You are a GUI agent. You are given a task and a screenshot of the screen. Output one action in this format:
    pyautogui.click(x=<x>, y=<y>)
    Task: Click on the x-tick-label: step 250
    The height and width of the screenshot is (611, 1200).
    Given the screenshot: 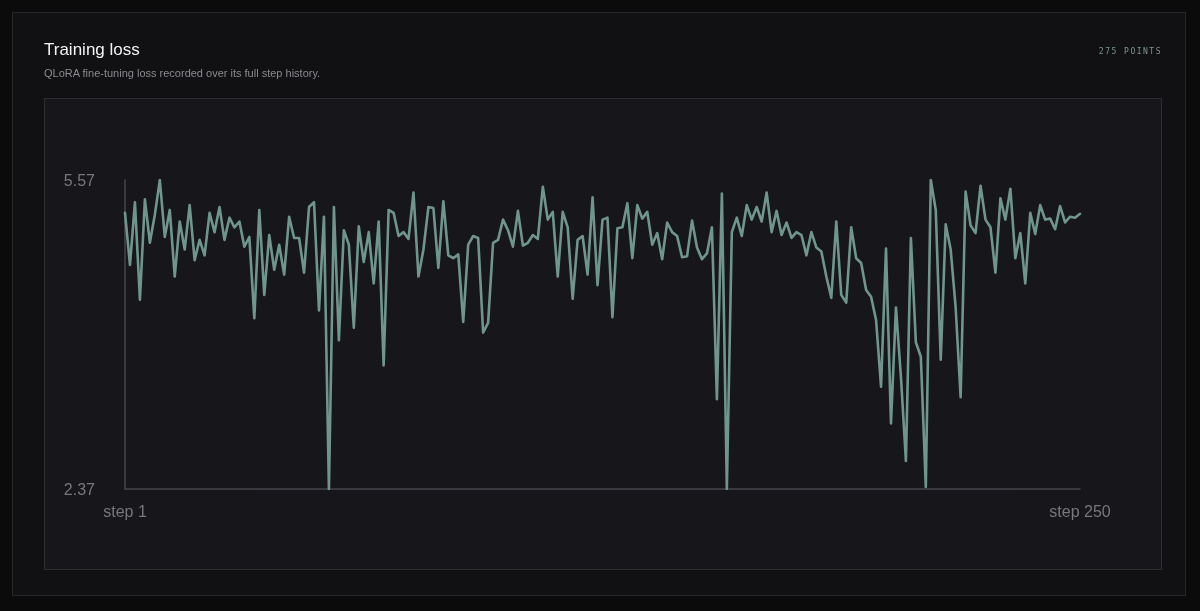 What is the action you would take?
    pyautogui.click(x=1080, y=511)
    